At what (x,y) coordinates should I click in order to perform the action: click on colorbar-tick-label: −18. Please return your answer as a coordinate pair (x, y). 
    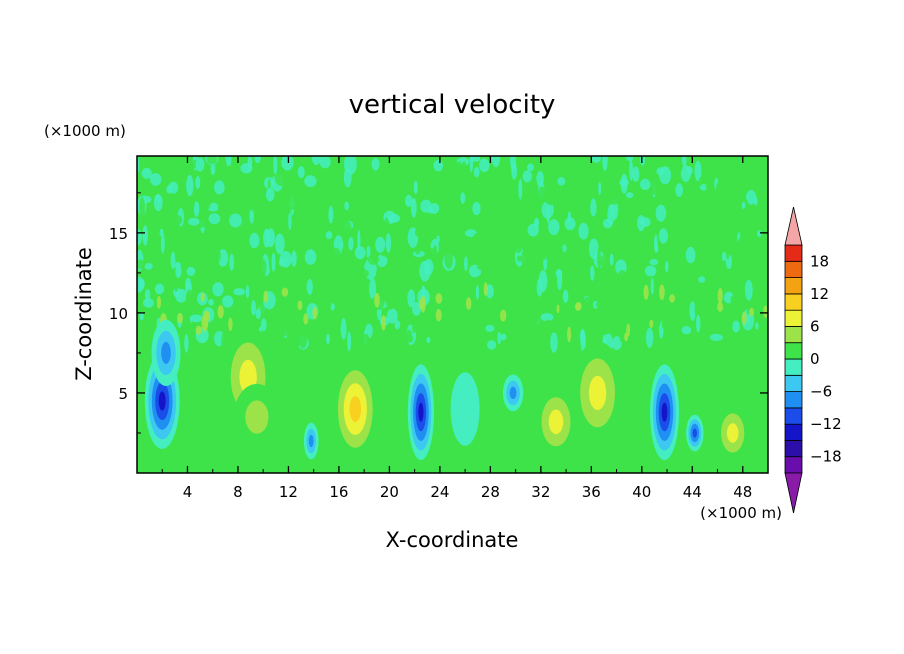
    Looking at the image, I should click on (826, 457).